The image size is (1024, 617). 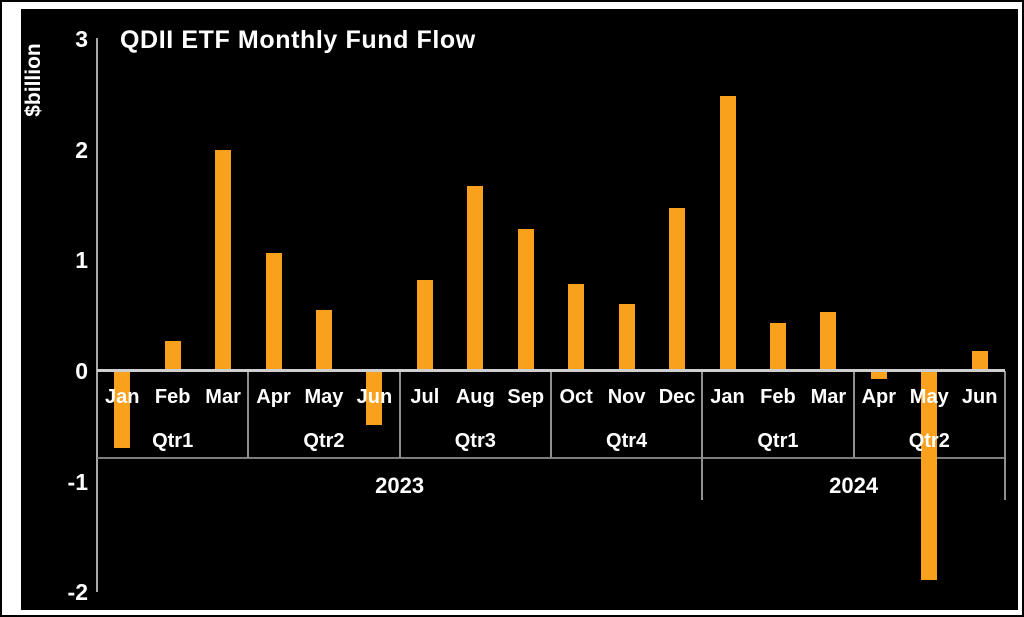 What do you see at coordinates (551, 370) in the screenshot?
I see `x-axis-baseline` at bounding box center [551, 370].